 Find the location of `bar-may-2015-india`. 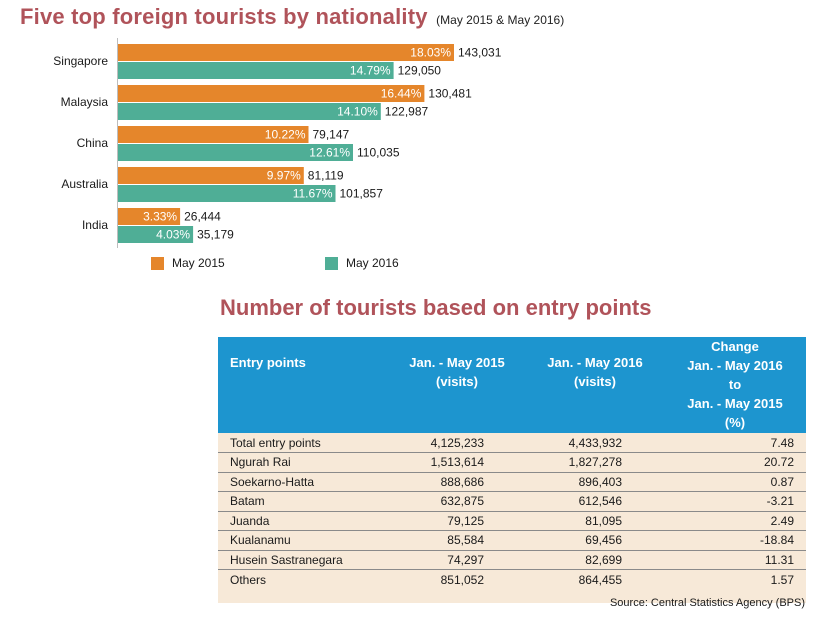

bar-may-2015-india is located at coordinates (149, 216).